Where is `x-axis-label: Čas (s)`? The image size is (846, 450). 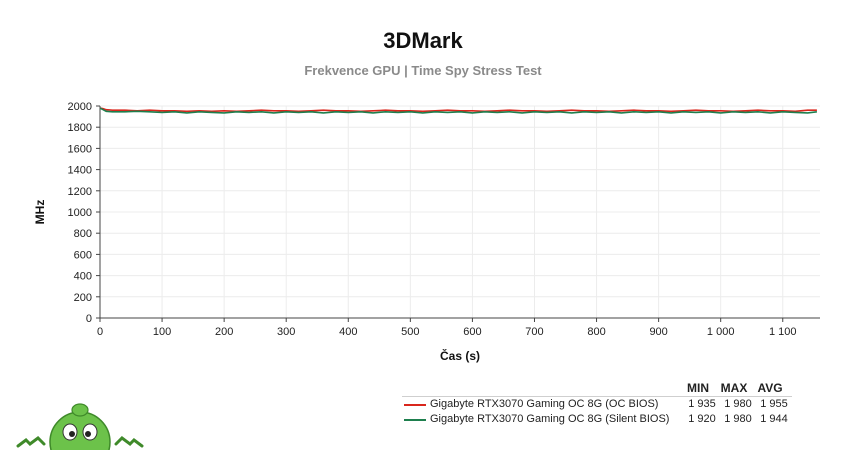
x-axis-label: Čas (s) is located at coordinates (460, 355).